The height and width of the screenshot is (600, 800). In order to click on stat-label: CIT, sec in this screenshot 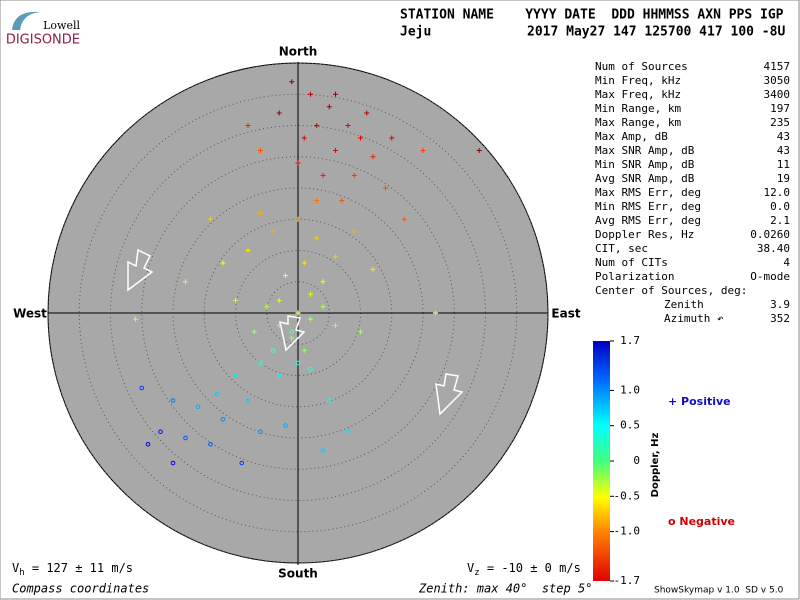, I will do `click(621, 248)`.